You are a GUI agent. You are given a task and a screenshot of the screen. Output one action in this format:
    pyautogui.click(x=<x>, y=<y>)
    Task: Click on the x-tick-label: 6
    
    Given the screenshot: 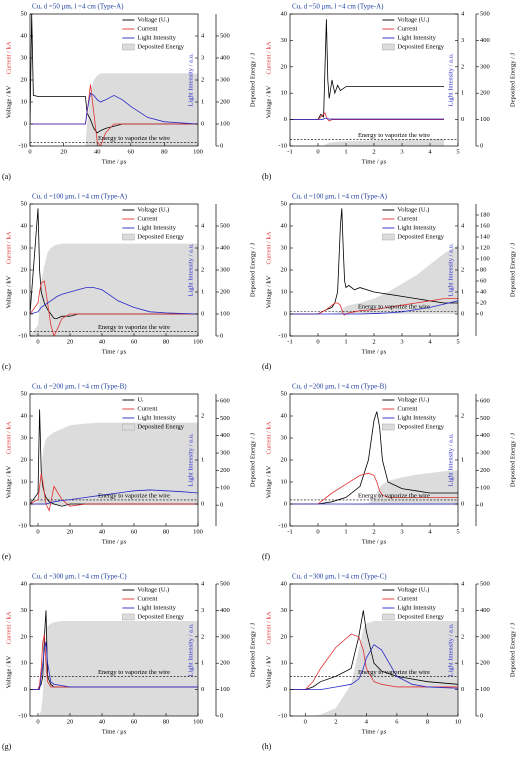 What is the action you would take?
    pyautogui.click(x=397, y=721)
    